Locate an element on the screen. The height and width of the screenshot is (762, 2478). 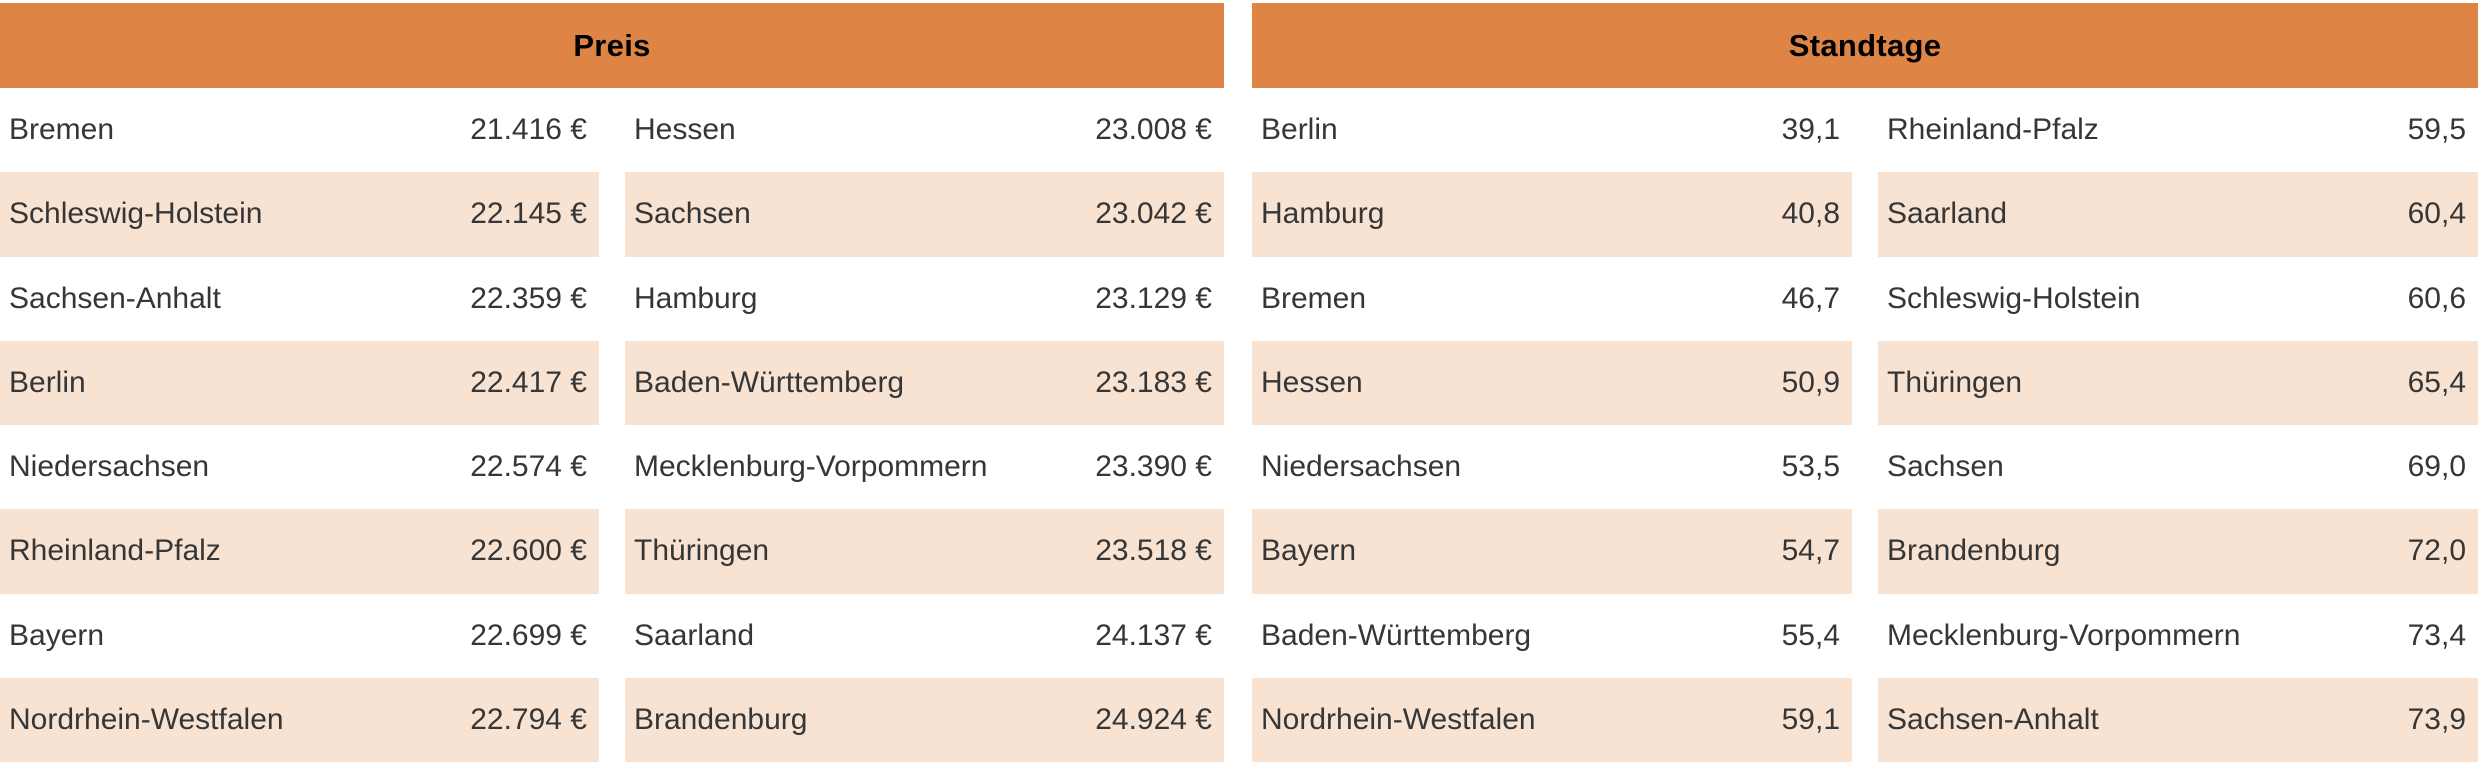
state-value-label: 73,4 is located at coordinates (2436, 635).